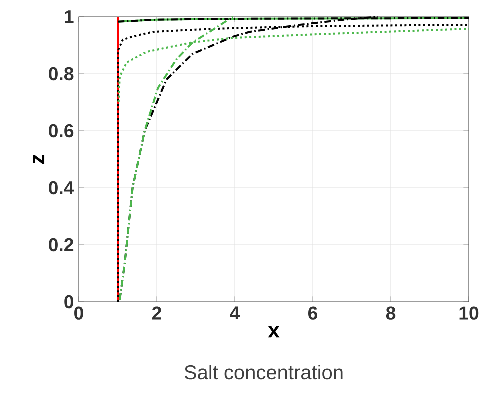  What do you see at coordinates (313, 313) in the screenshot?
I see `x-tick-label: 6` at bounding box center [313, 313].